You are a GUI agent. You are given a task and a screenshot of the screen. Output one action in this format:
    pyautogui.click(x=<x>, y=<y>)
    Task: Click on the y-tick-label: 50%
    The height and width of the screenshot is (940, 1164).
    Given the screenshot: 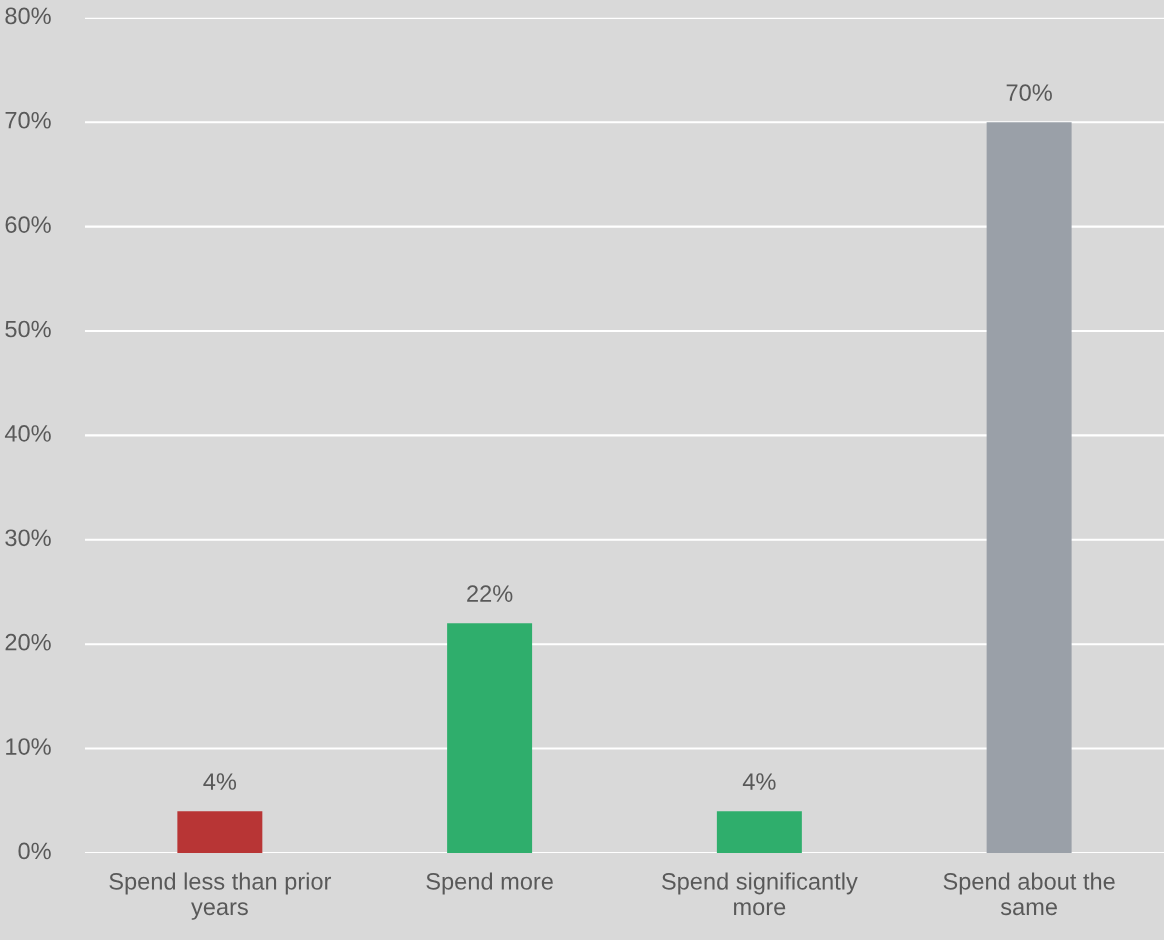 What is the action you would take?
    pyautogui.click(x=28, y=329)
    